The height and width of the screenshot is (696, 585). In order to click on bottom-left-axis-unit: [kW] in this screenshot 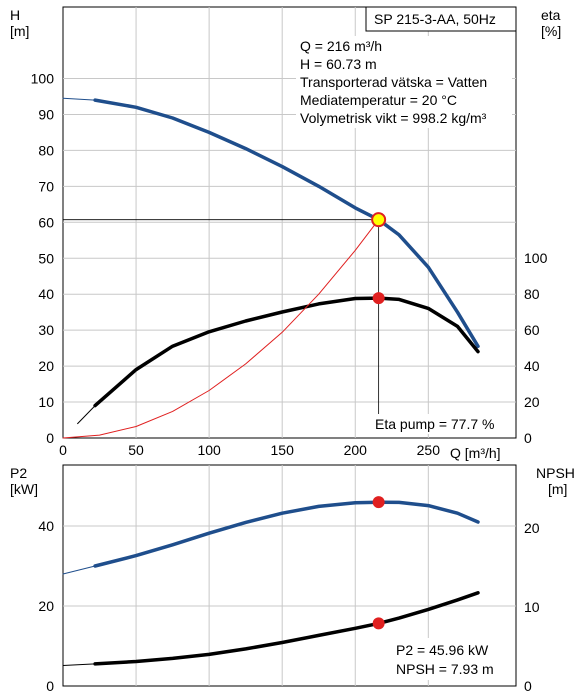, I will do `click(24, 489)`.